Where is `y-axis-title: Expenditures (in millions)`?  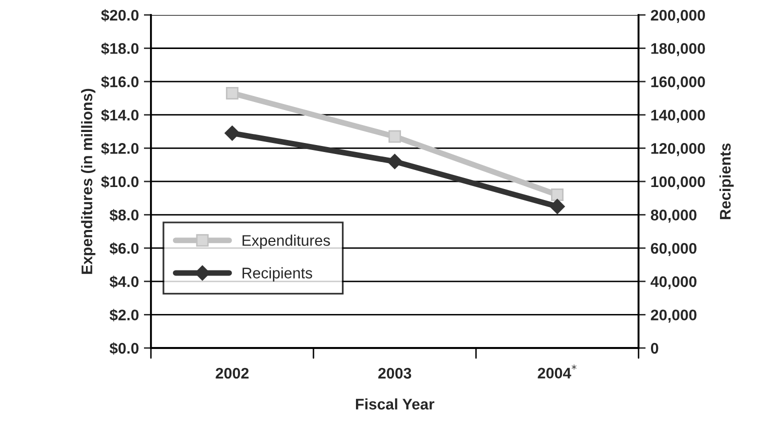 y-axis-title: Expenditures (in millions) is located at coordinates (88, 181).